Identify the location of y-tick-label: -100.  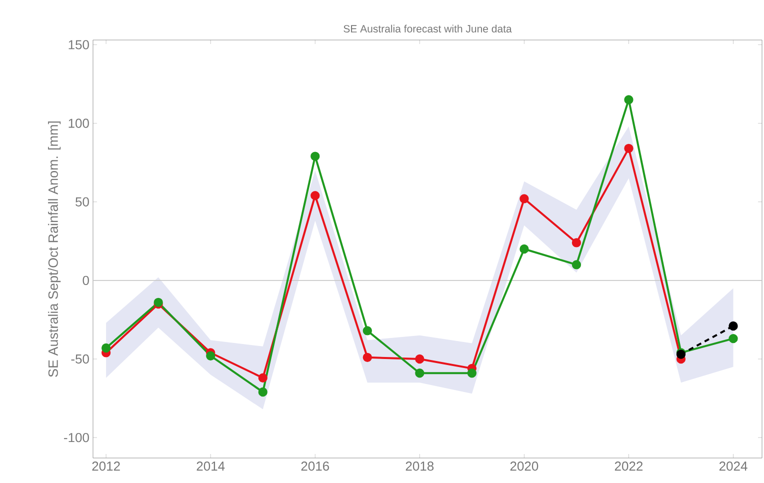
(76, 437).